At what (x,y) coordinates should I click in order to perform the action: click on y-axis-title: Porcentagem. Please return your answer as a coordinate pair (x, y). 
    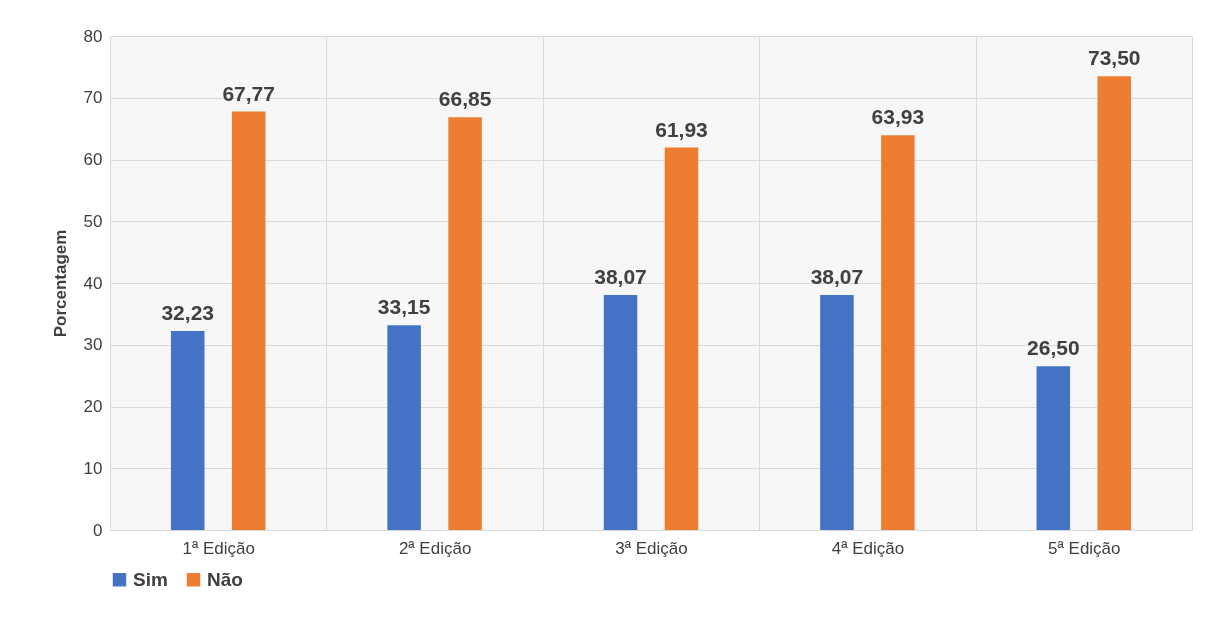
    Looking at the image, I should click on (60, 283).